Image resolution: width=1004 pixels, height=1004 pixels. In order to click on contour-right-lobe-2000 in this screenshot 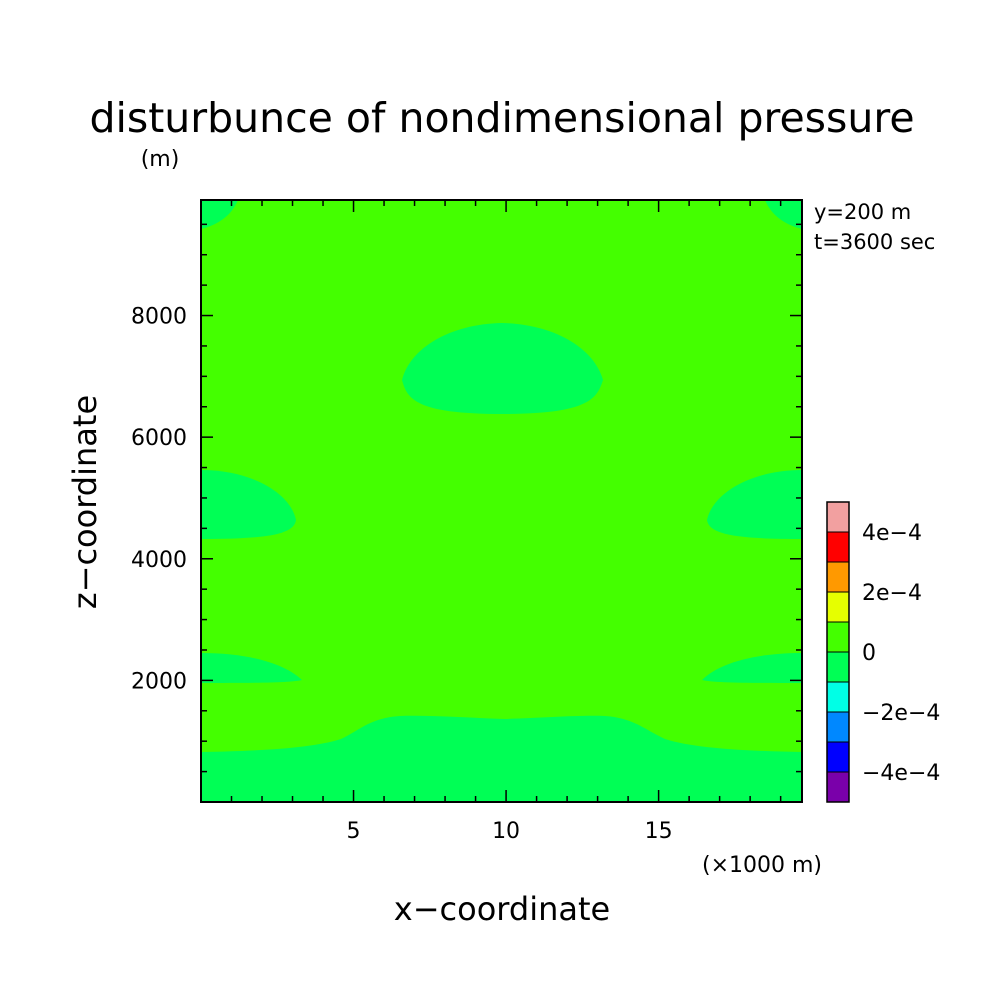, I will do `click(752, 668)`.